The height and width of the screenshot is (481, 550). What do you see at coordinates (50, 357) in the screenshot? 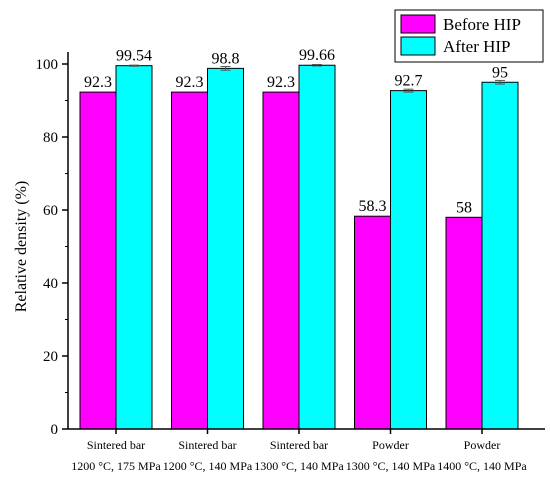
I see `y-tick-label-20: 20` at bounding box center [50, 357].